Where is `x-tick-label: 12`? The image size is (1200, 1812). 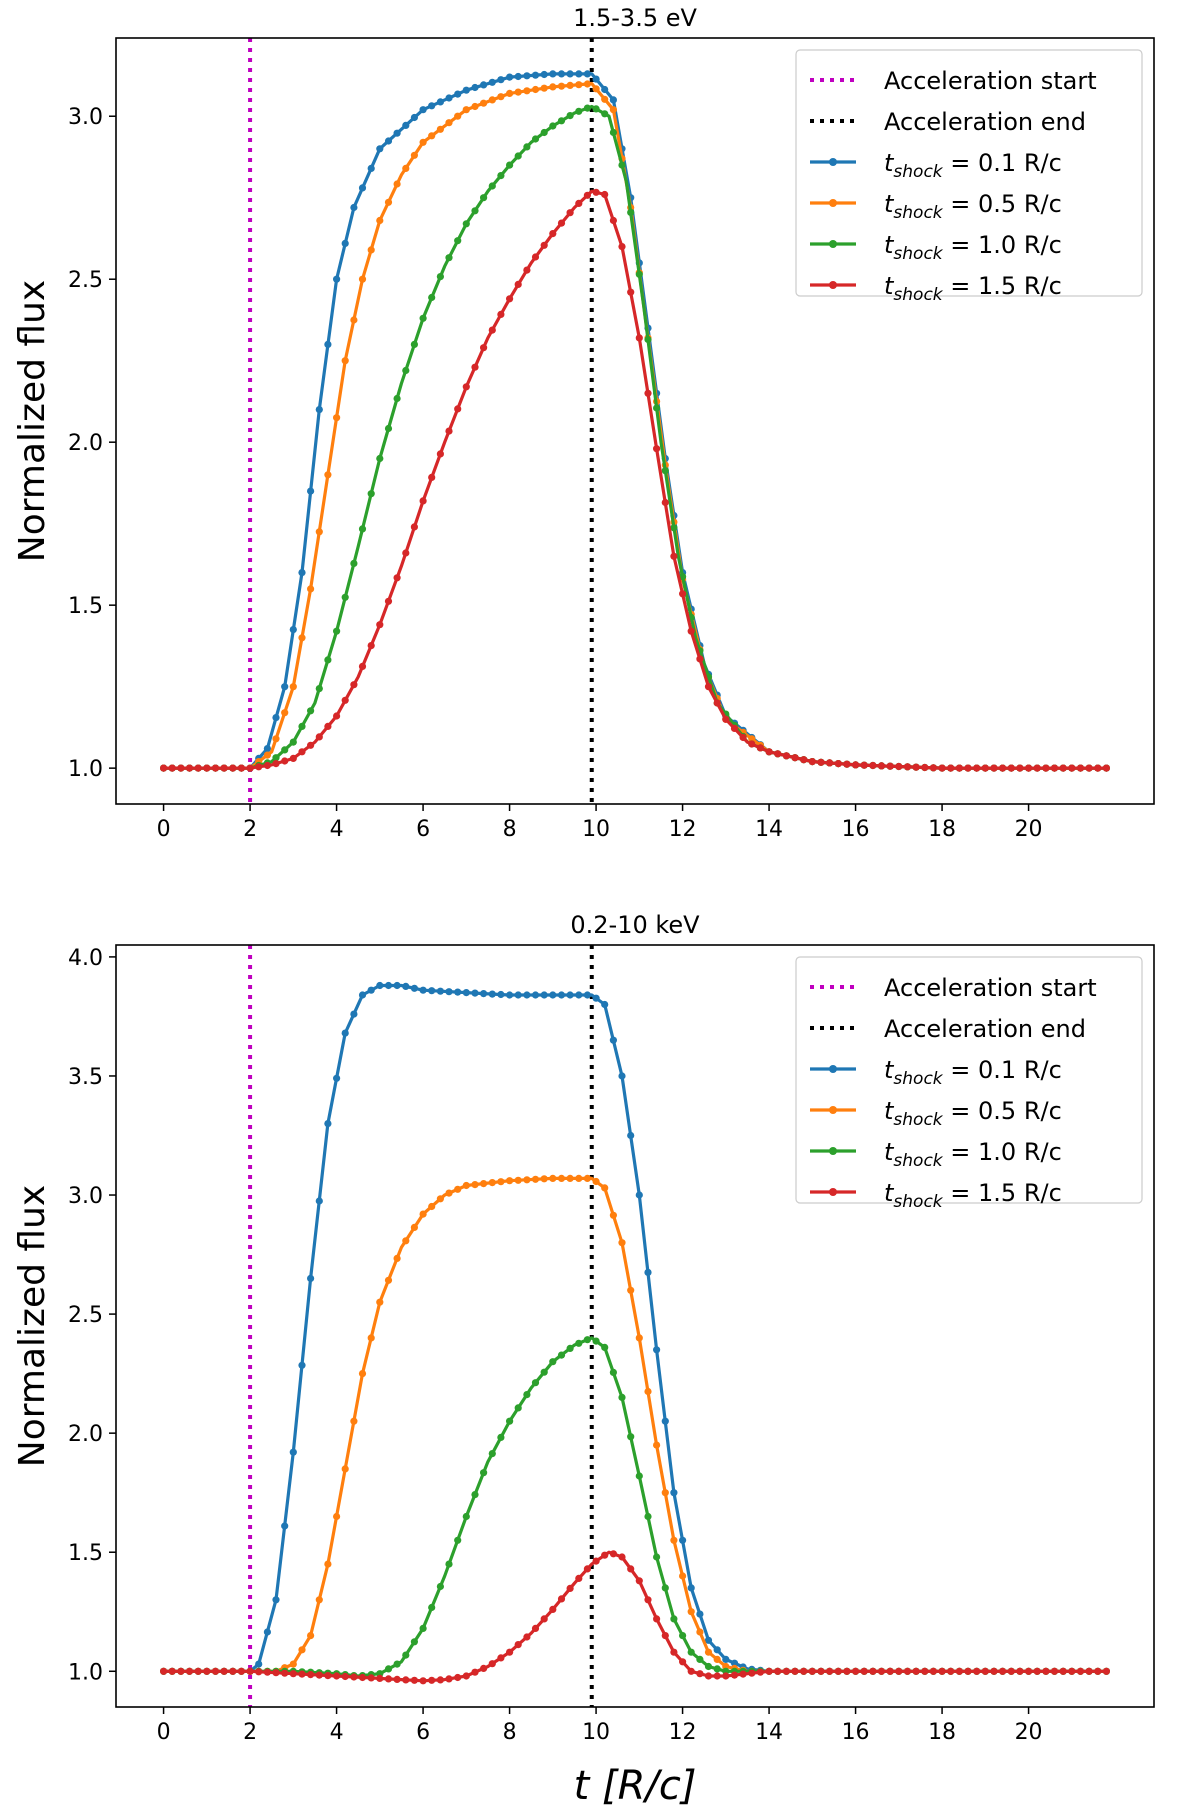 x-tick-label: 12 is located at coordinates (683, 1732).